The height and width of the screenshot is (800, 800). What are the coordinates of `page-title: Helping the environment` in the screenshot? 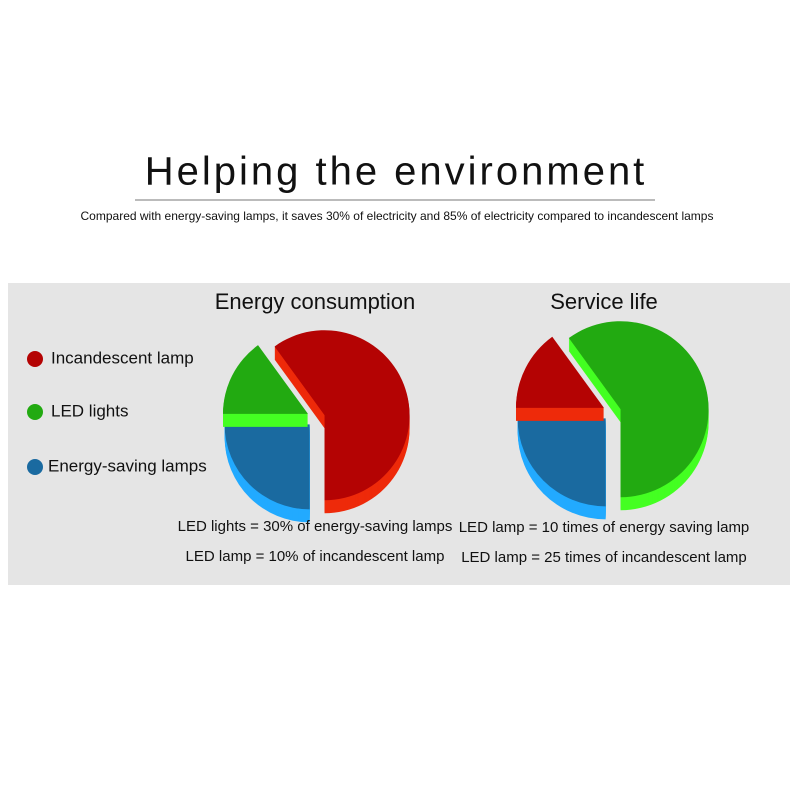 It's located at (396, 172).